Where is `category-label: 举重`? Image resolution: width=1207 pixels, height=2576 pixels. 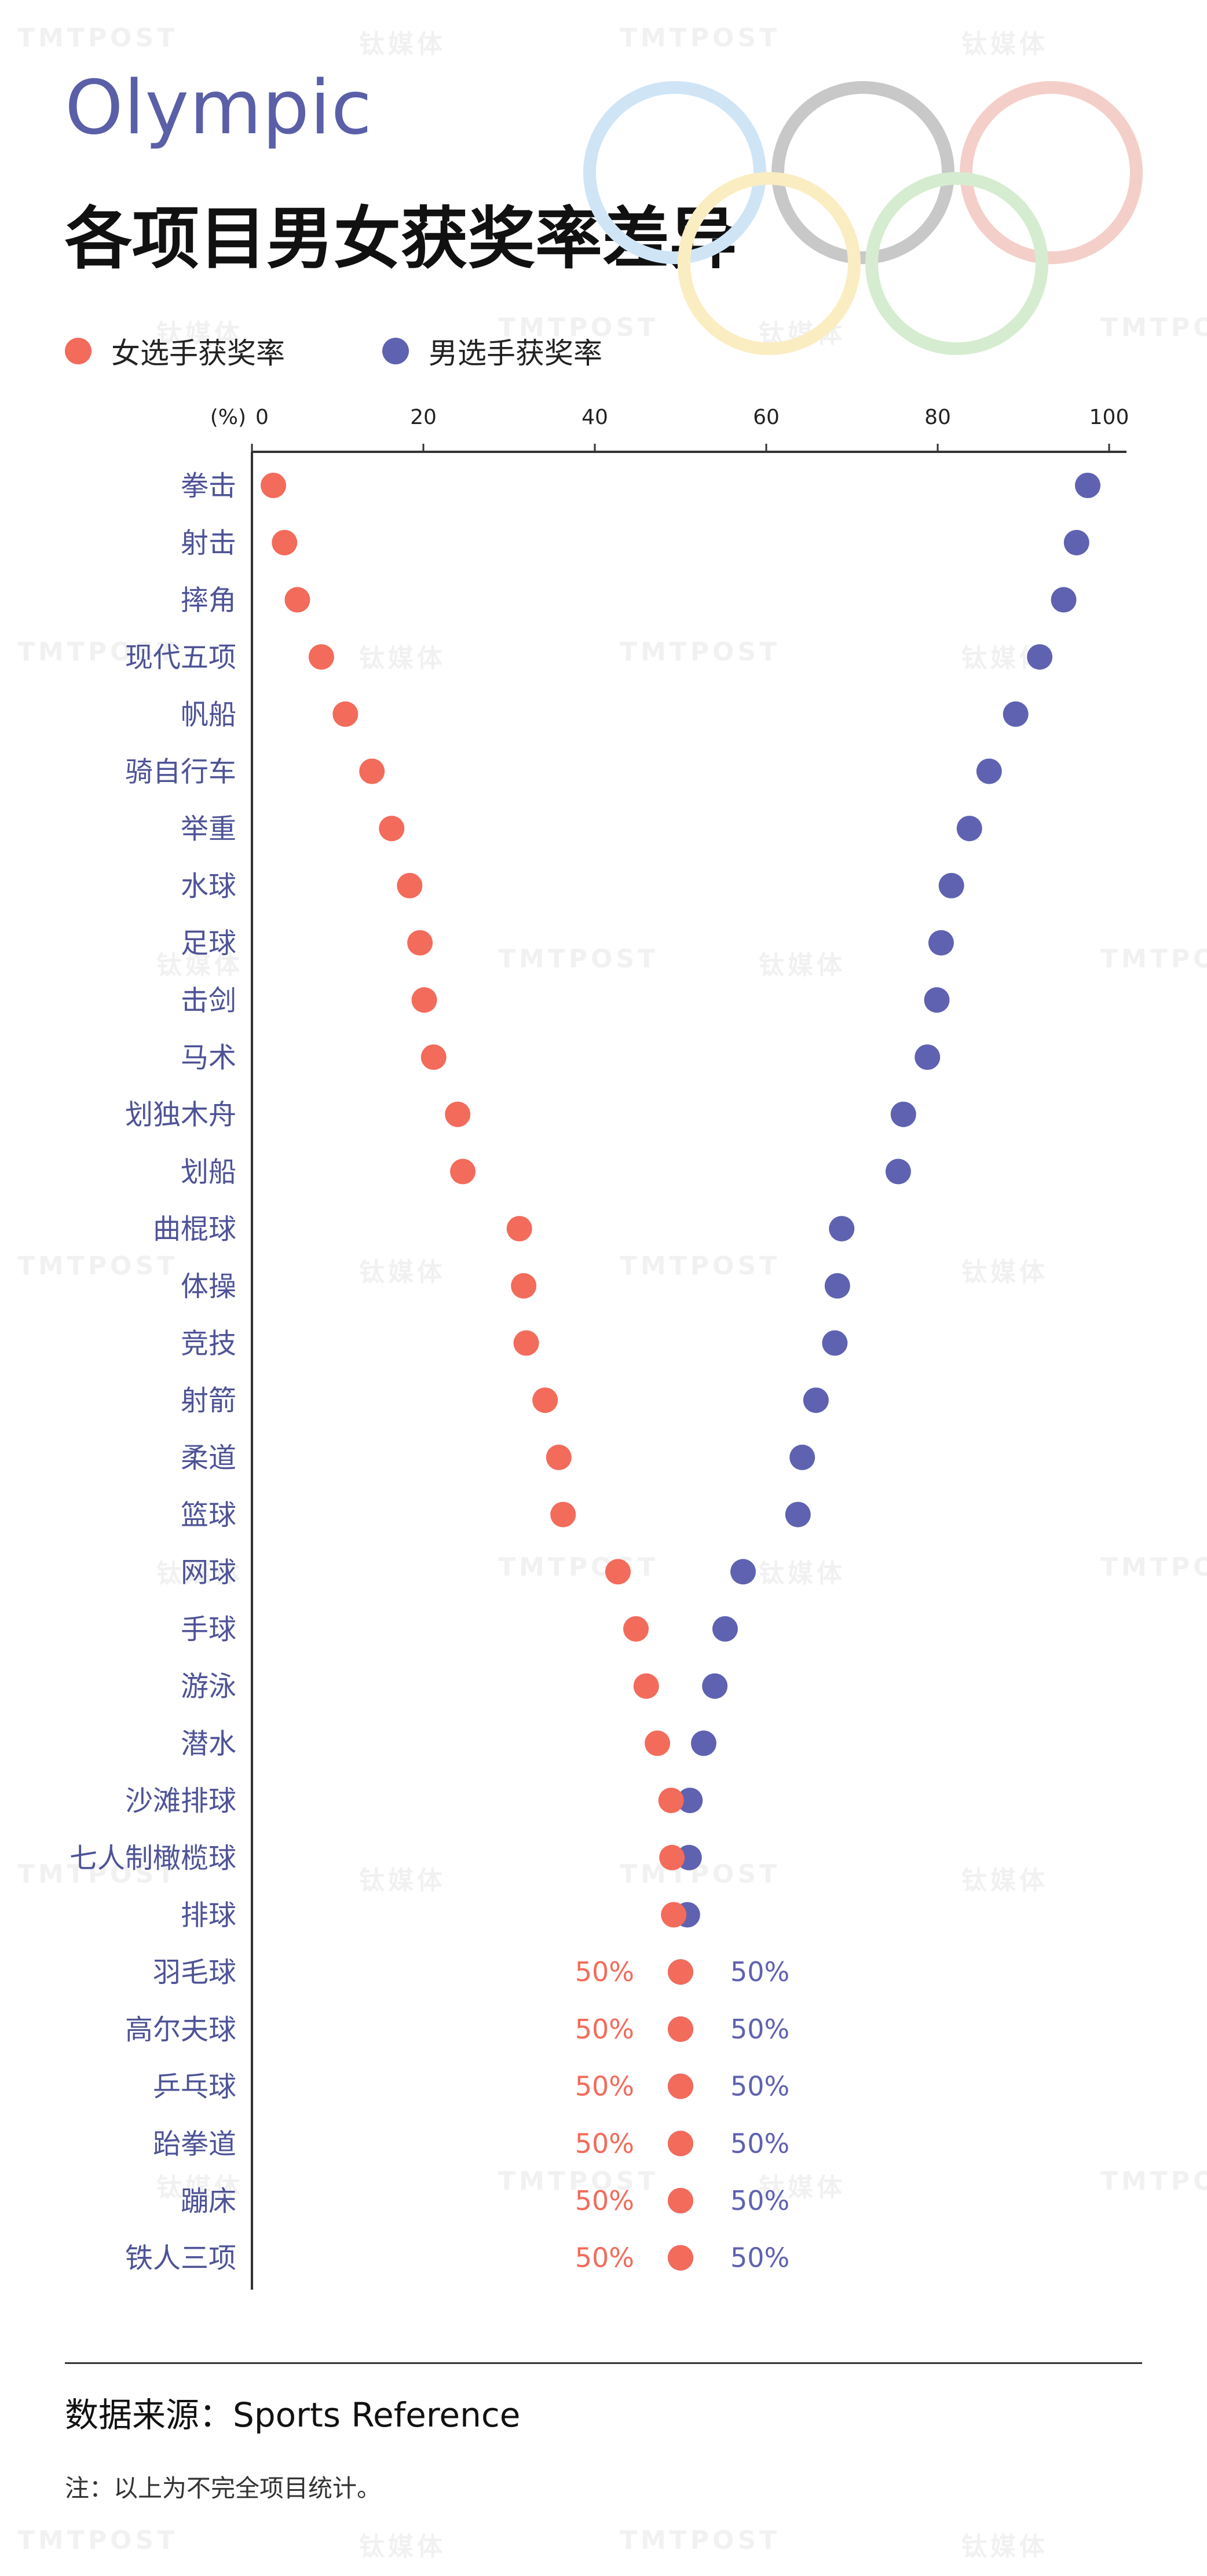
category-label: 举重 is located at coordinates (209, 829).